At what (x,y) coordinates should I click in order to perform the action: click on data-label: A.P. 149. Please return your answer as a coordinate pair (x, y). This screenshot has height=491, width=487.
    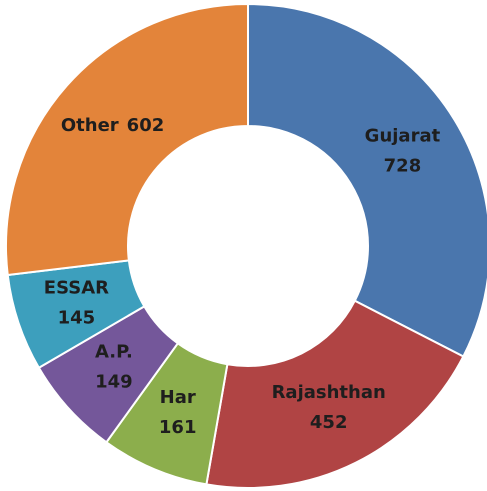
    Looking at the image, I should click on (114, 367).